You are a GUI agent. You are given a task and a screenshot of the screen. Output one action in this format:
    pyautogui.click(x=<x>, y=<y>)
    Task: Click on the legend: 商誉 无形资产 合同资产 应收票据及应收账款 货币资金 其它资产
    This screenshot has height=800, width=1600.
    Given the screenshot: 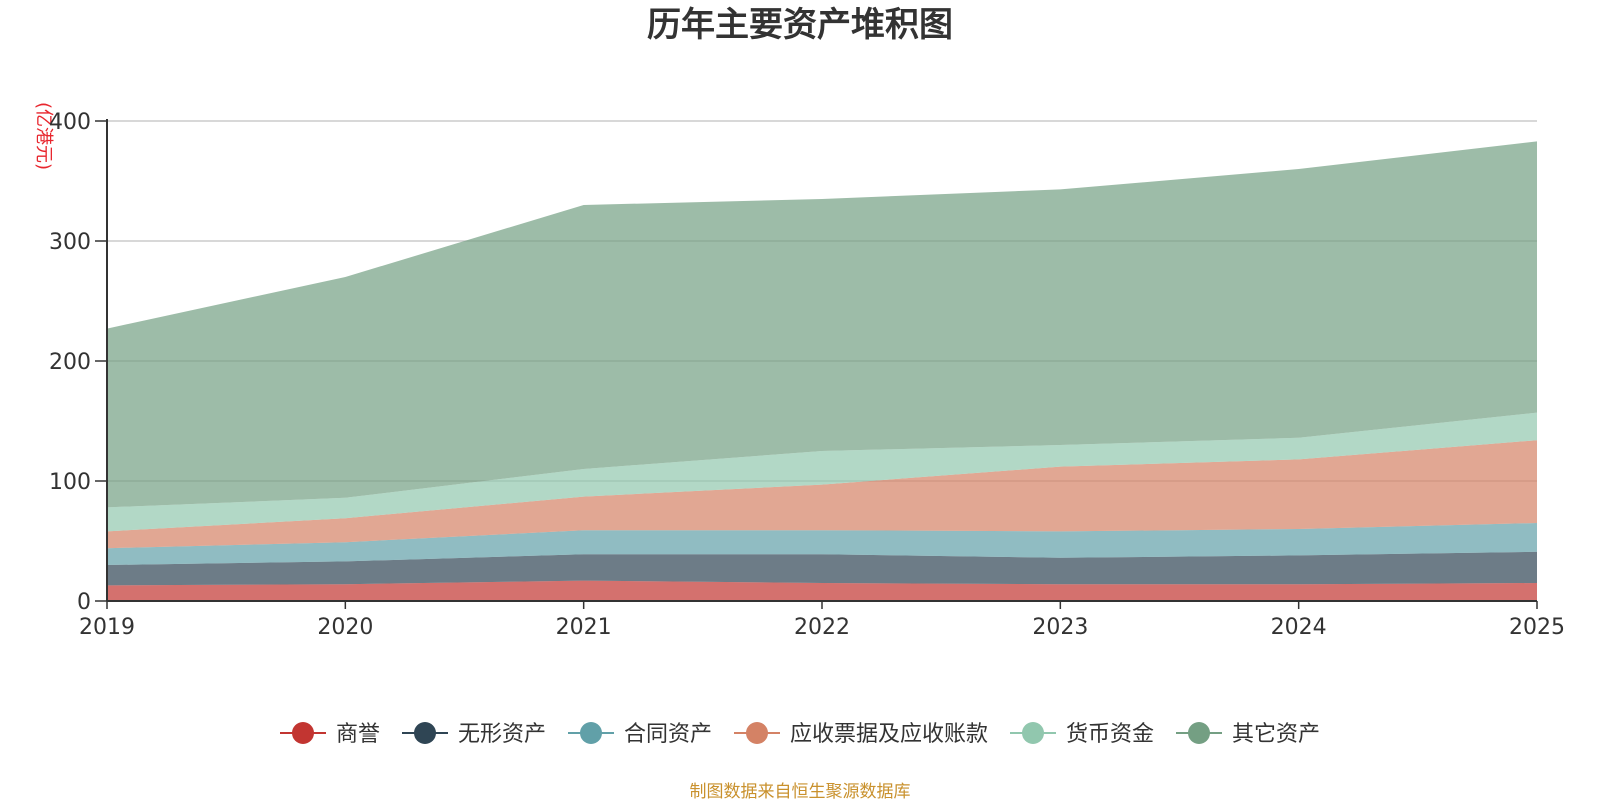 What is the action you would take?
    pyautogui.click(x=800, y=734)
    